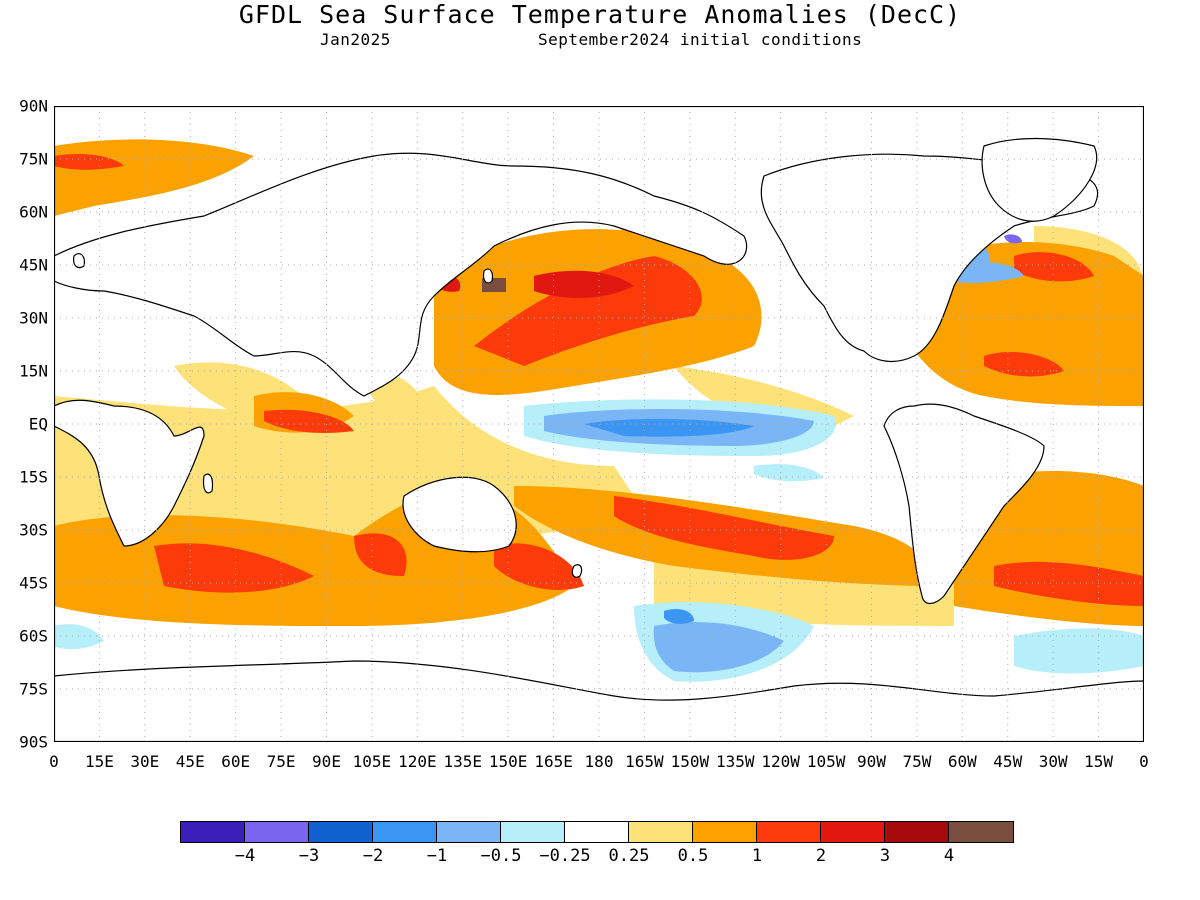 Image resolution: width=1200 pixels, height=900 pixels. Describe the element at coordinates (553, 761) in the screenshot. I see `lon-label: 165E` at that location.